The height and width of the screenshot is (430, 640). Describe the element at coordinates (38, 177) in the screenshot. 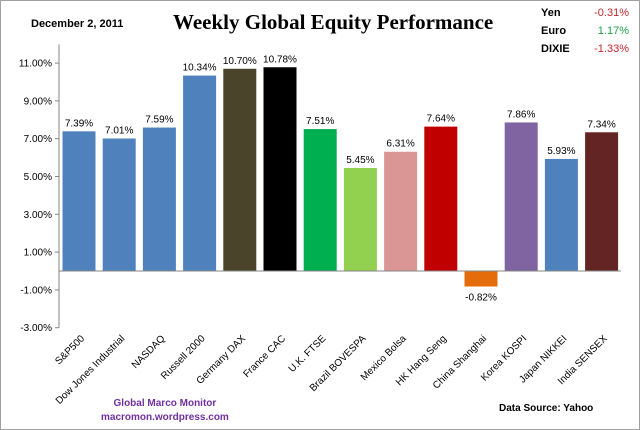

I see `y-tick-label: 5.00%` at that location.